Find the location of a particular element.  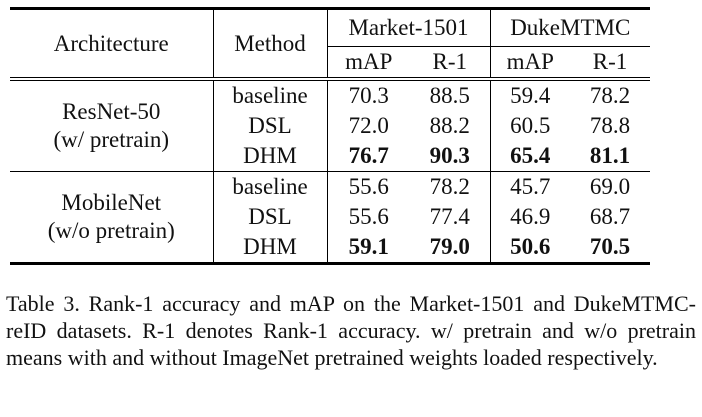

value-cell: 79.0 is located at coordinates (450, 248).